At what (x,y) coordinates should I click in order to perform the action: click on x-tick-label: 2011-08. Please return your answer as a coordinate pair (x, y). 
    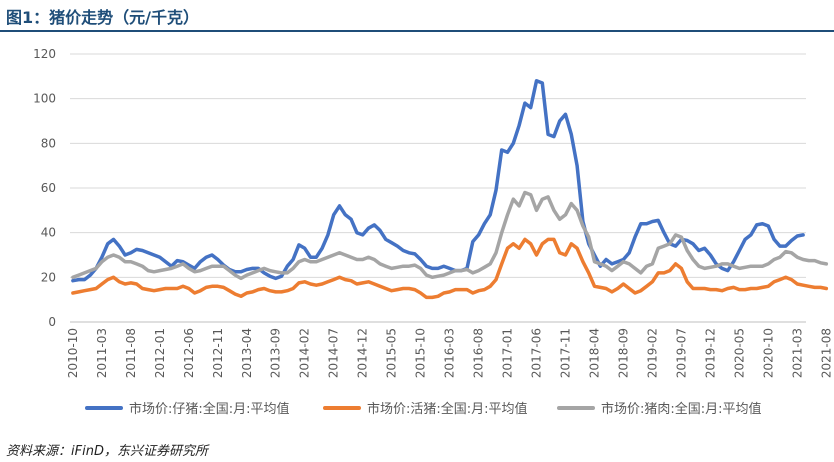
    Looking at the image, I should click on (131, 353).